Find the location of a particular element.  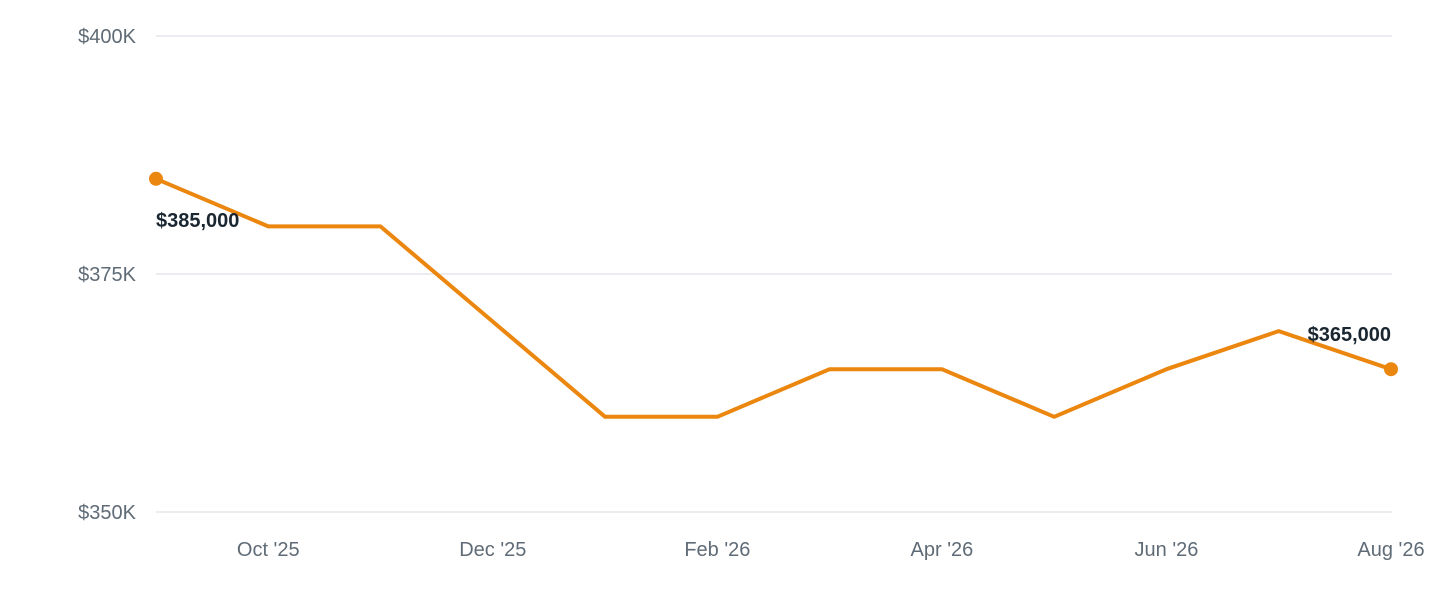

y-axis-tick-labels: $400K $375K $350K is located at coordinates (107, 275).